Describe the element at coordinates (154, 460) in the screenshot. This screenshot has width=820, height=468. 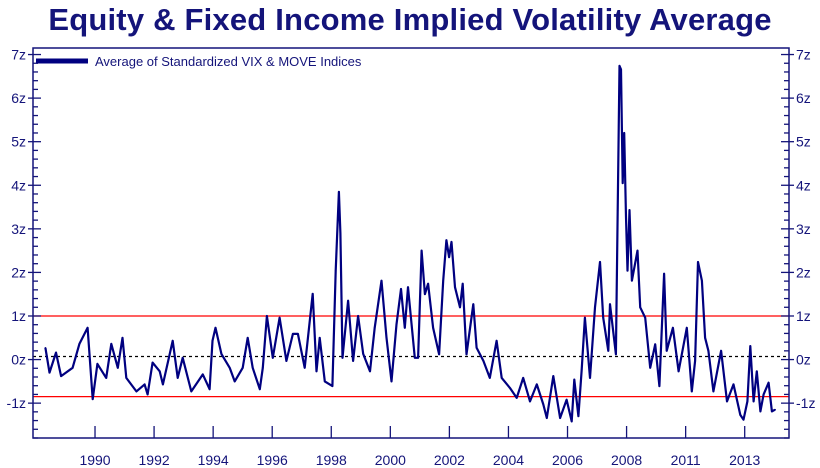
I see `x-tick-label: 1992` at that location.